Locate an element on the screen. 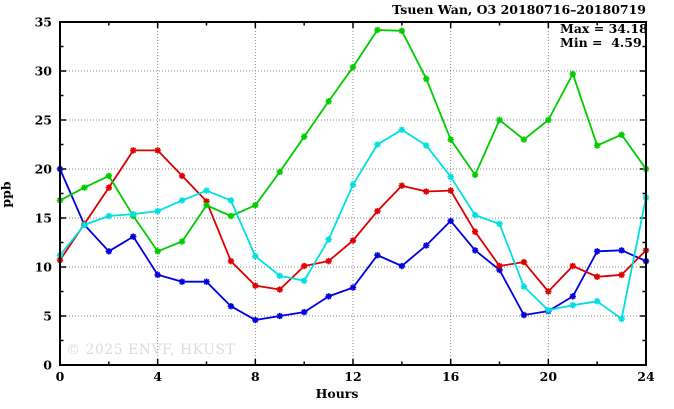 The image size is (674, 409). chart-title: Tsuen Wan, O3 20180716–20180719 is located at coordinates (519, 9).